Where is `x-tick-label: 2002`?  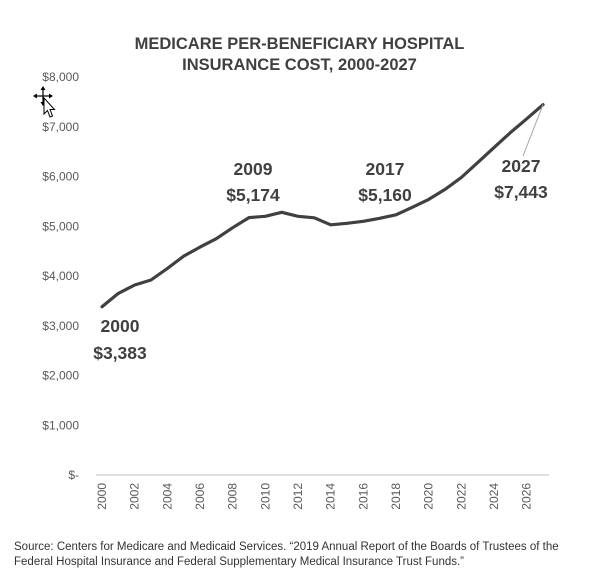
x-tick-label: 2002 is located at coordinates (135, 496).